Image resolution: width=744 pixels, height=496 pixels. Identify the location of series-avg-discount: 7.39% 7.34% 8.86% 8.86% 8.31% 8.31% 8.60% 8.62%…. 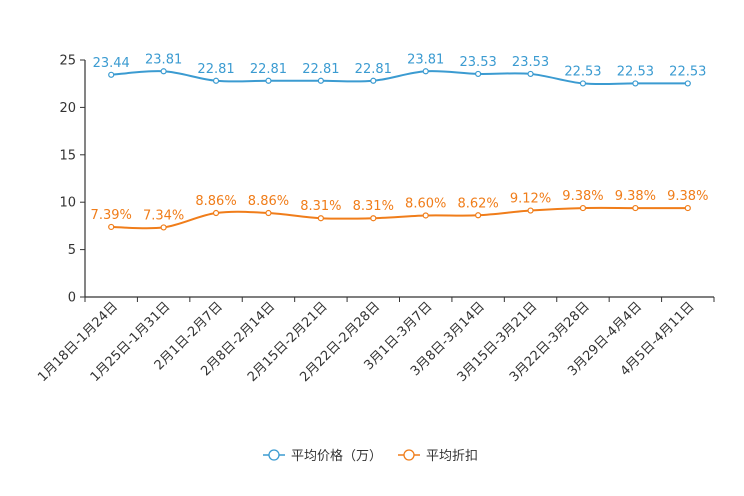
(399, 210).